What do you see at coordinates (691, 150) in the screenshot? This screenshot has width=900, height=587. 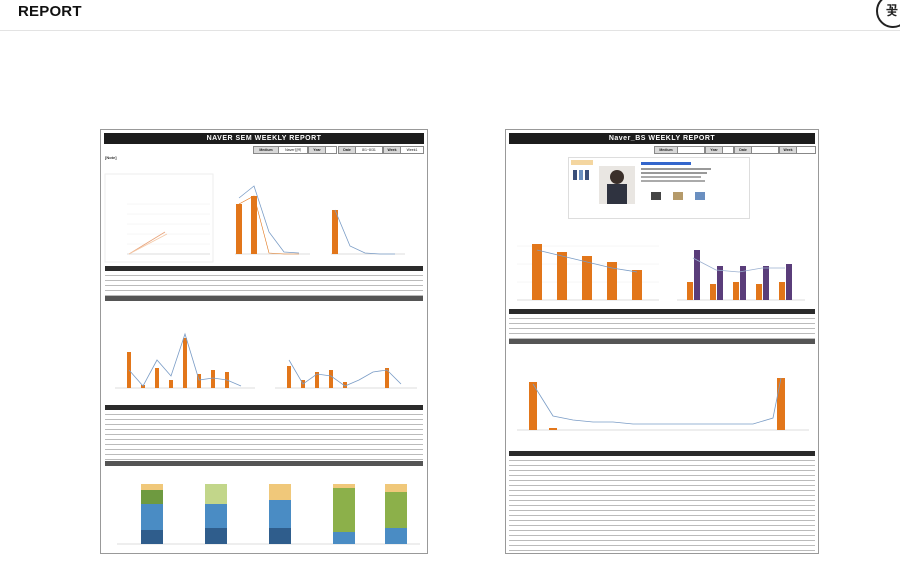 I see `medium-value` at bounding box center [691, 150].